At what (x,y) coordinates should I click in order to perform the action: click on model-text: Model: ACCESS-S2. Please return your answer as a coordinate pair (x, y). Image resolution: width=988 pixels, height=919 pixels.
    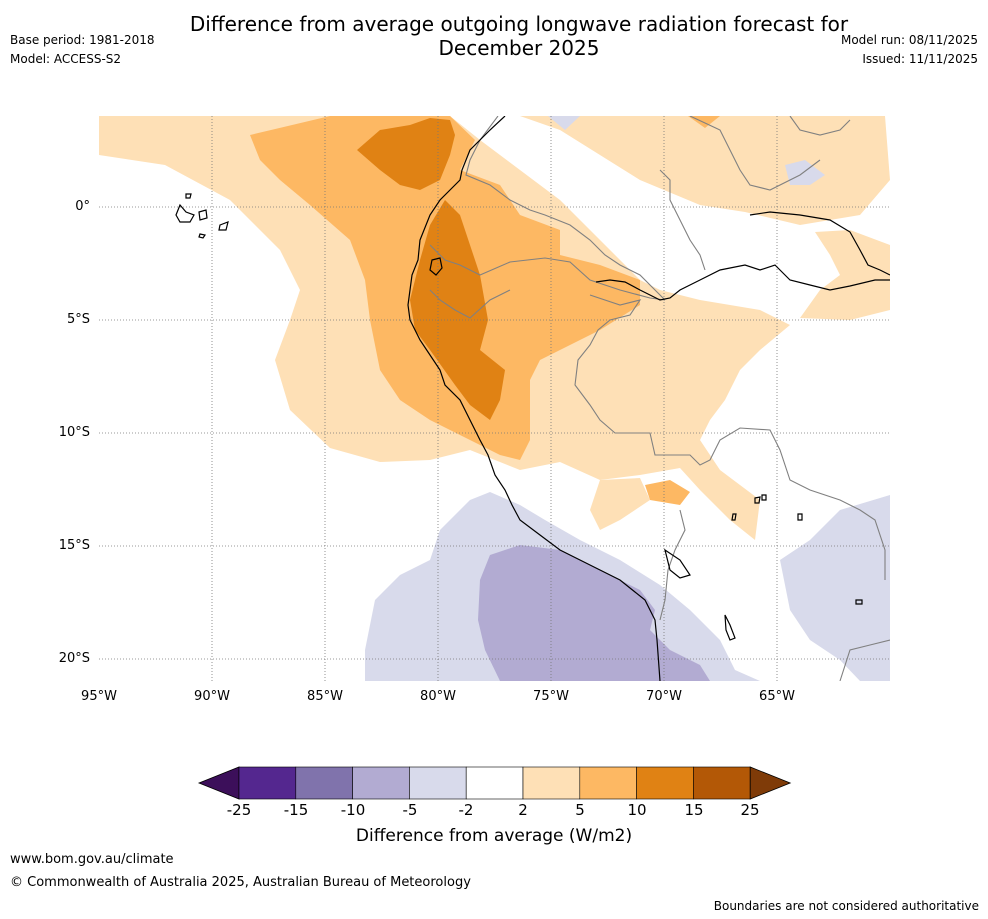
    Looking at the image, I should click on (66, 59).